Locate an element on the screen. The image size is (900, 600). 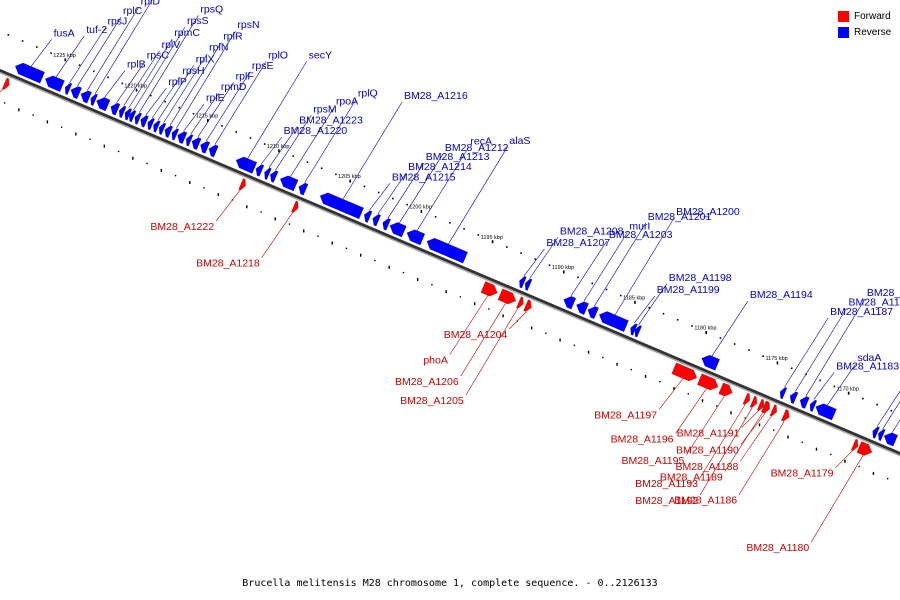
gene-label: rplV is located at coordinates (171, 45).